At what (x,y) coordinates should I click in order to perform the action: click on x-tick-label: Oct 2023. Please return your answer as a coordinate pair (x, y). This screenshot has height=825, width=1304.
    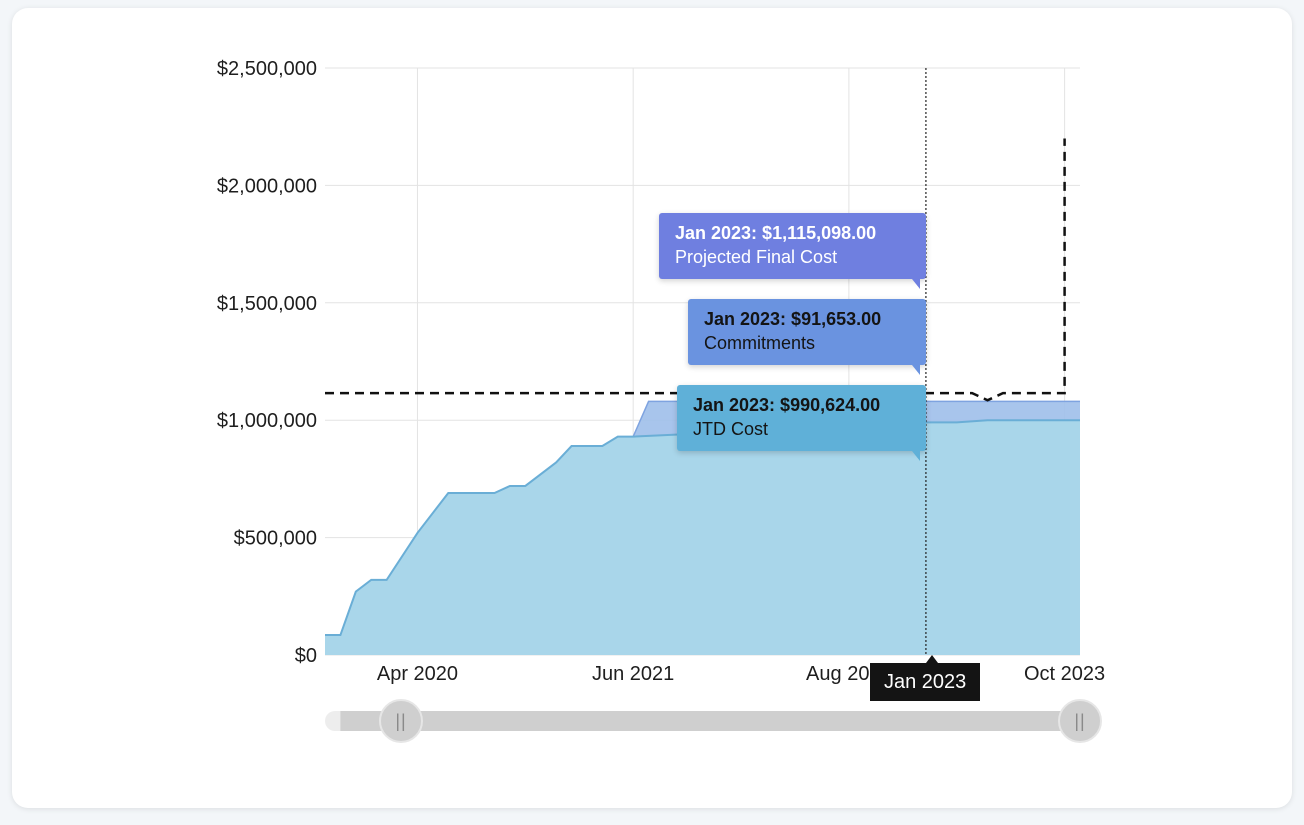
    Looking at the image, I should click on (1064, 674).